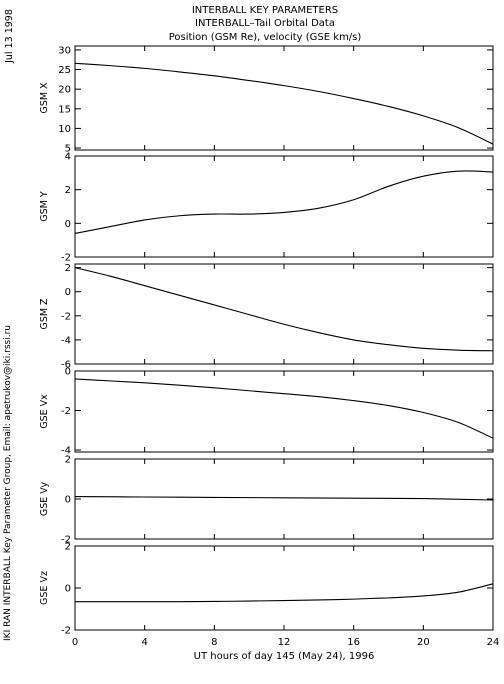  What do you see at coordinates (64, 129) in the screenshot?
I see `y-tick-label: 10` at bounding box center [64, 129].